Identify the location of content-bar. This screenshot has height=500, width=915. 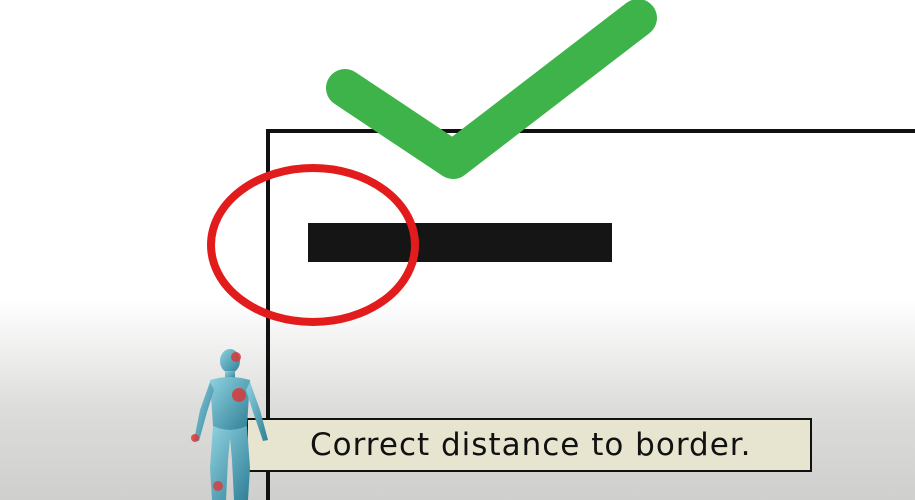
(460, 242).